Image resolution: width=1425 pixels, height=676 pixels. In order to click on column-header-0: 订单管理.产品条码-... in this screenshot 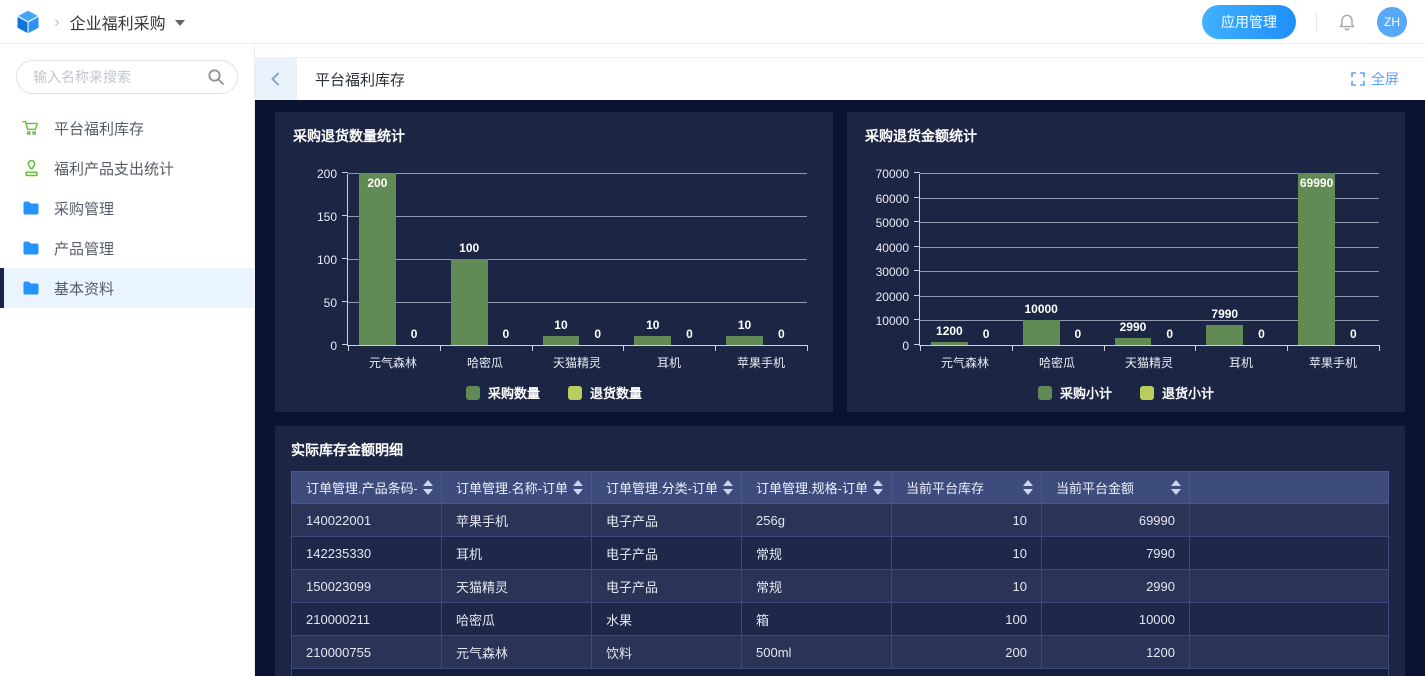, I will do `click(366, 487)`.